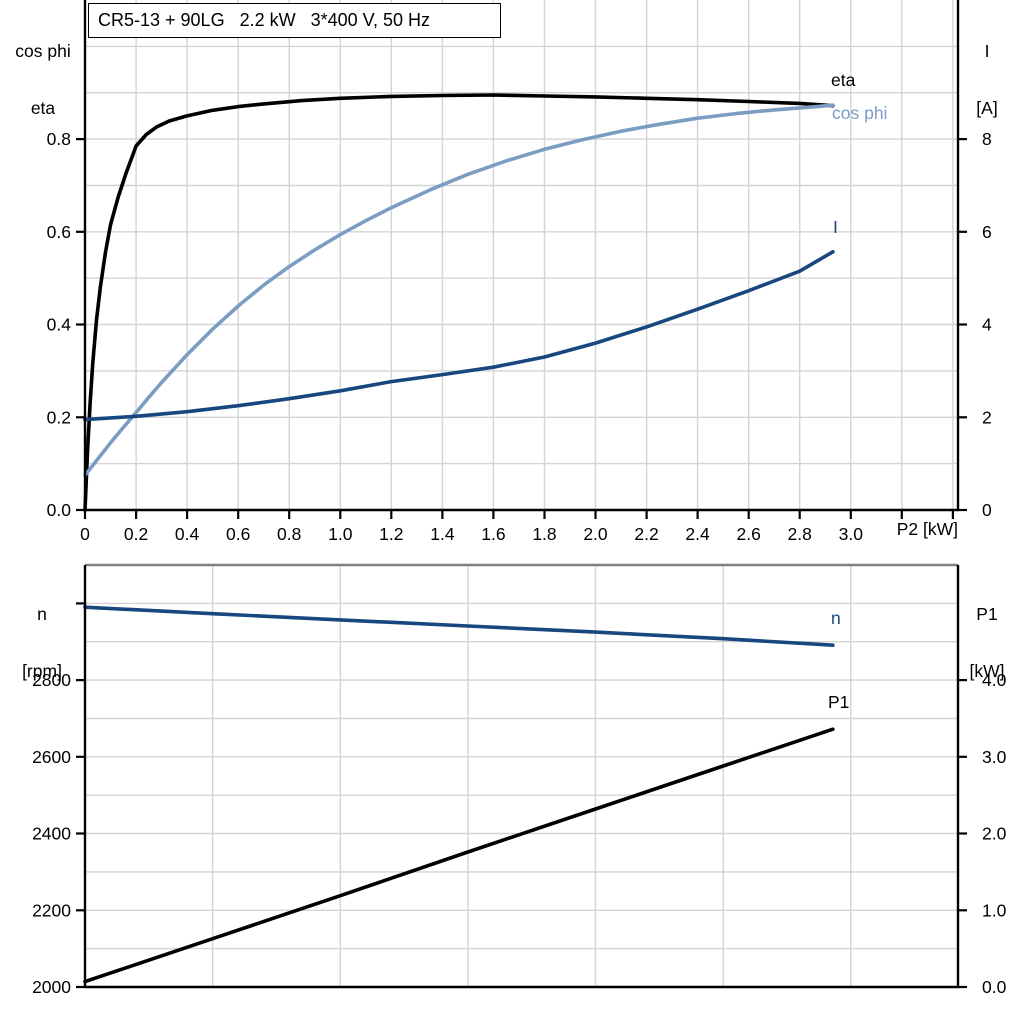  I want to click on svg-text: 1.8, so click(544, 534).